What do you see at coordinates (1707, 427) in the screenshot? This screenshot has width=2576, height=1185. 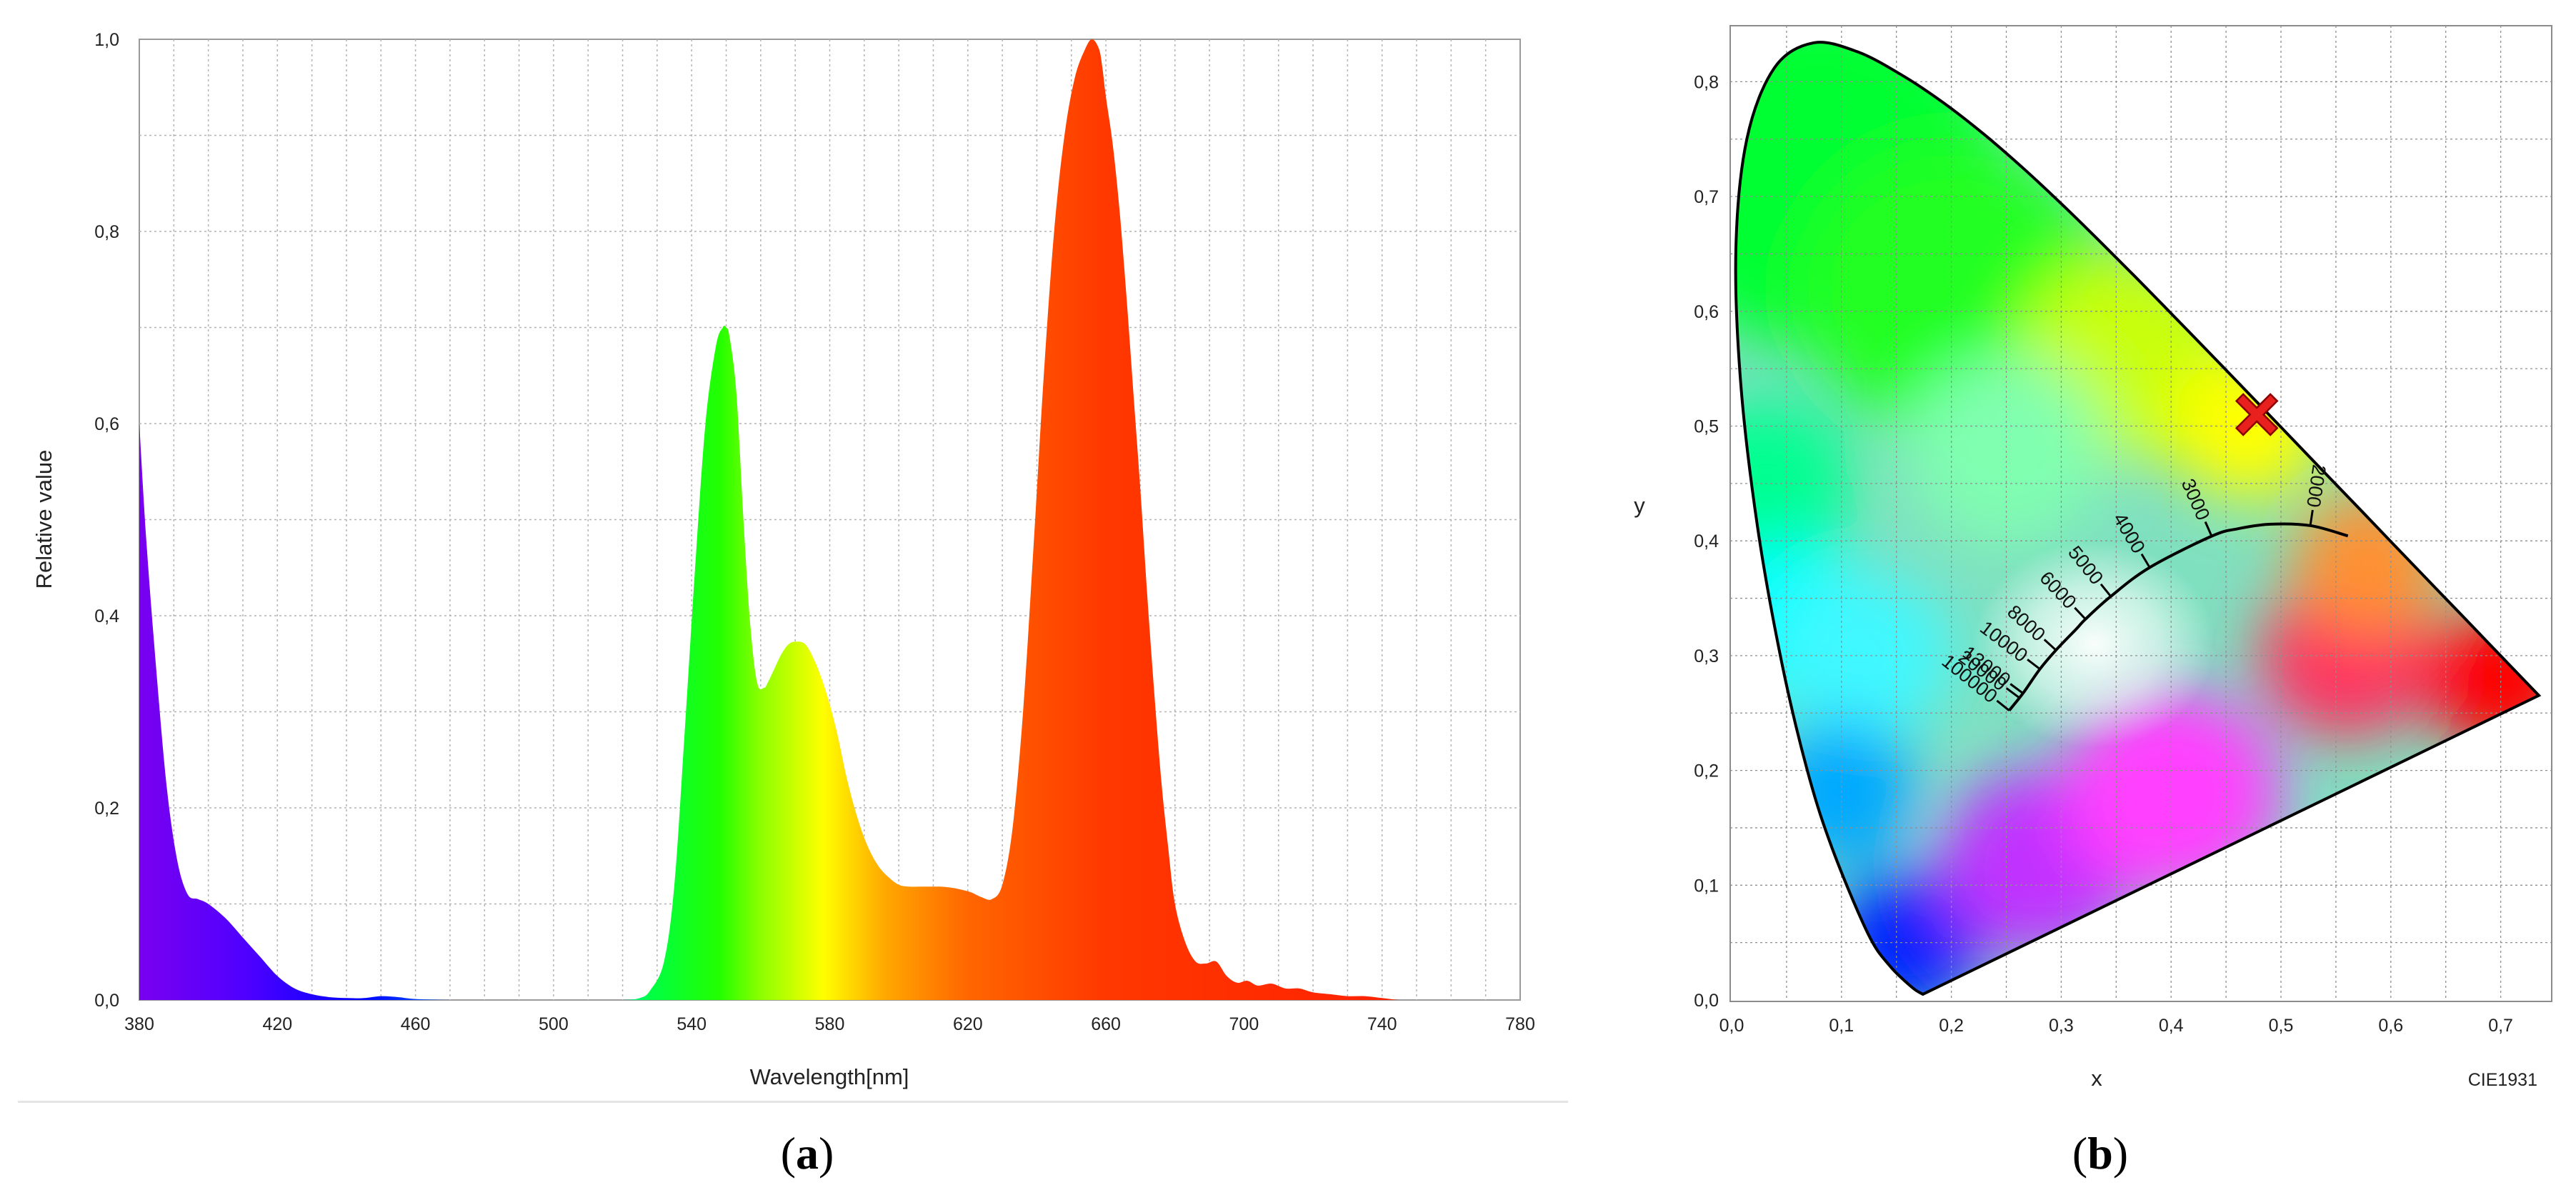 I see `y-tick-label: 0,5` at bounding box center [1707, 427].